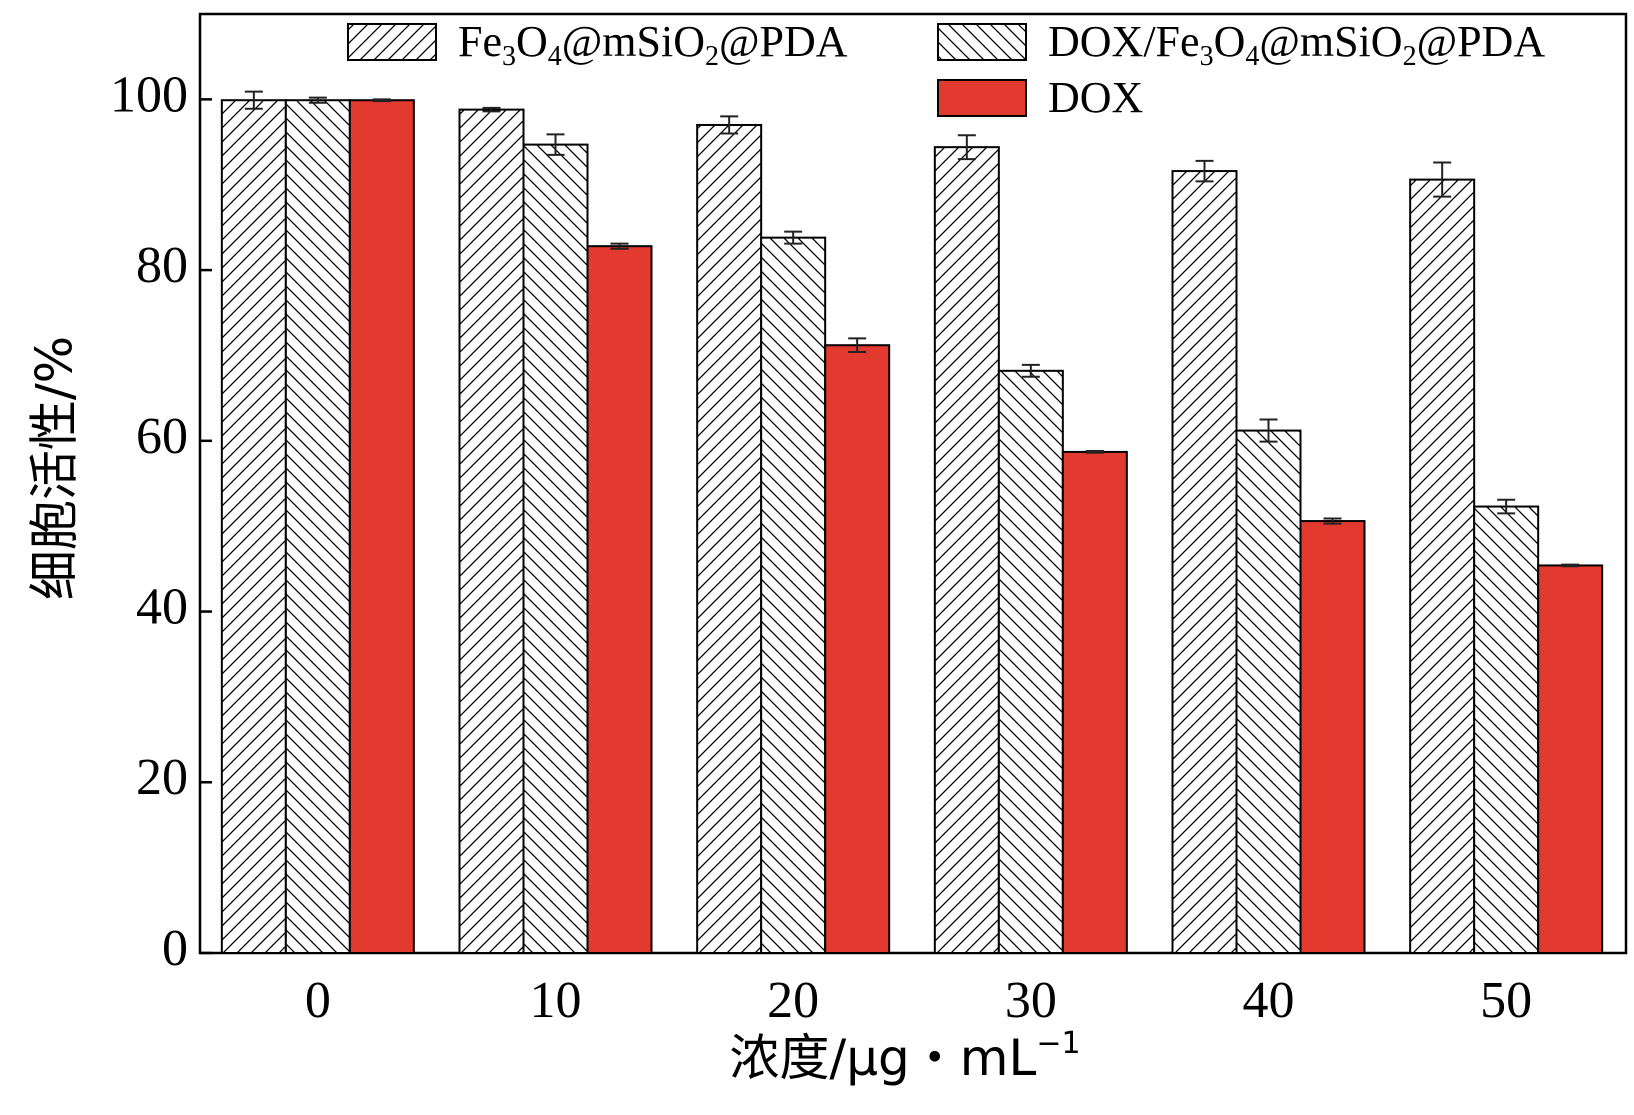 The image size is (1634, 1115). I want to click on legend-label-3: DOX, so click(1095, 97).